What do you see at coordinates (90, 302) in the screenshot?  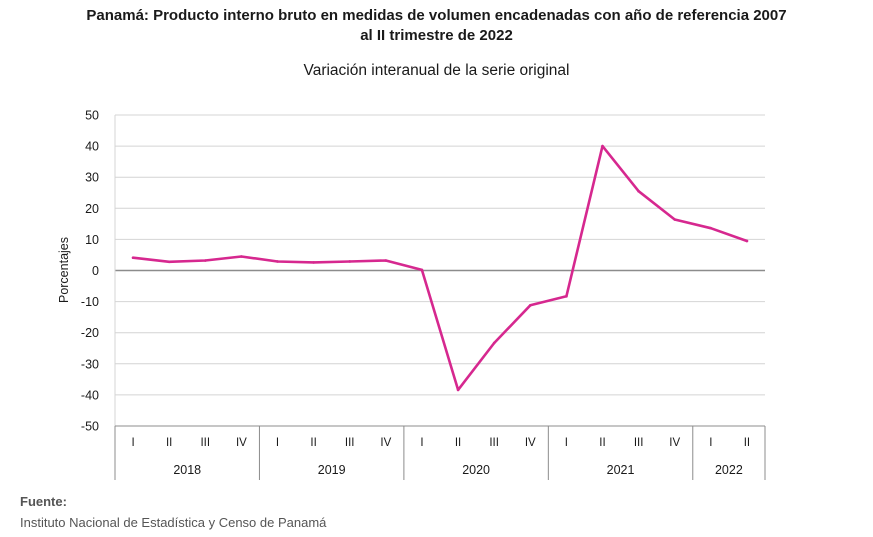 I see `y-tick-label: -10` at bounding box center [90, 302].